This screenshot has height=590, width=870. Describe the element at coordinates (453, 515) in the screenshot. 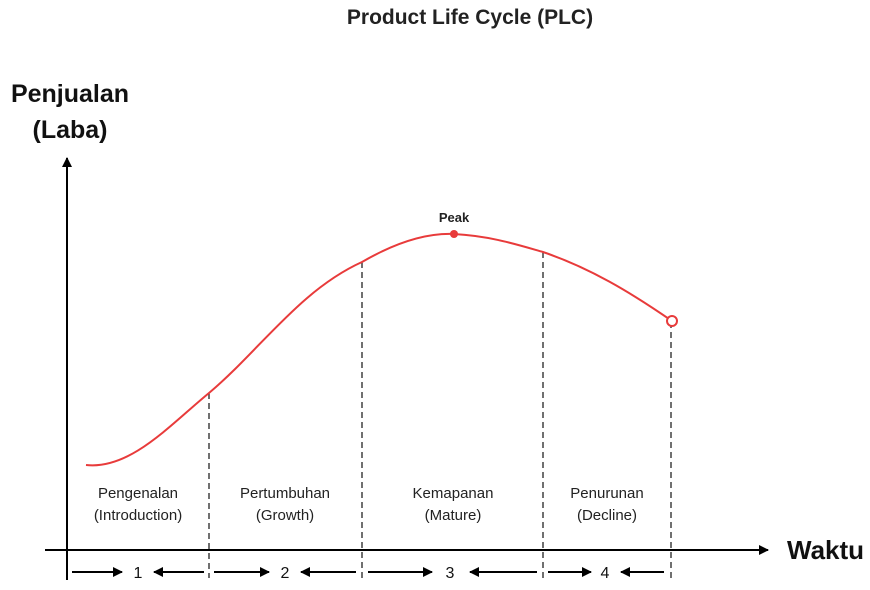

I see `stage-3-english: (Mature)` at that location.